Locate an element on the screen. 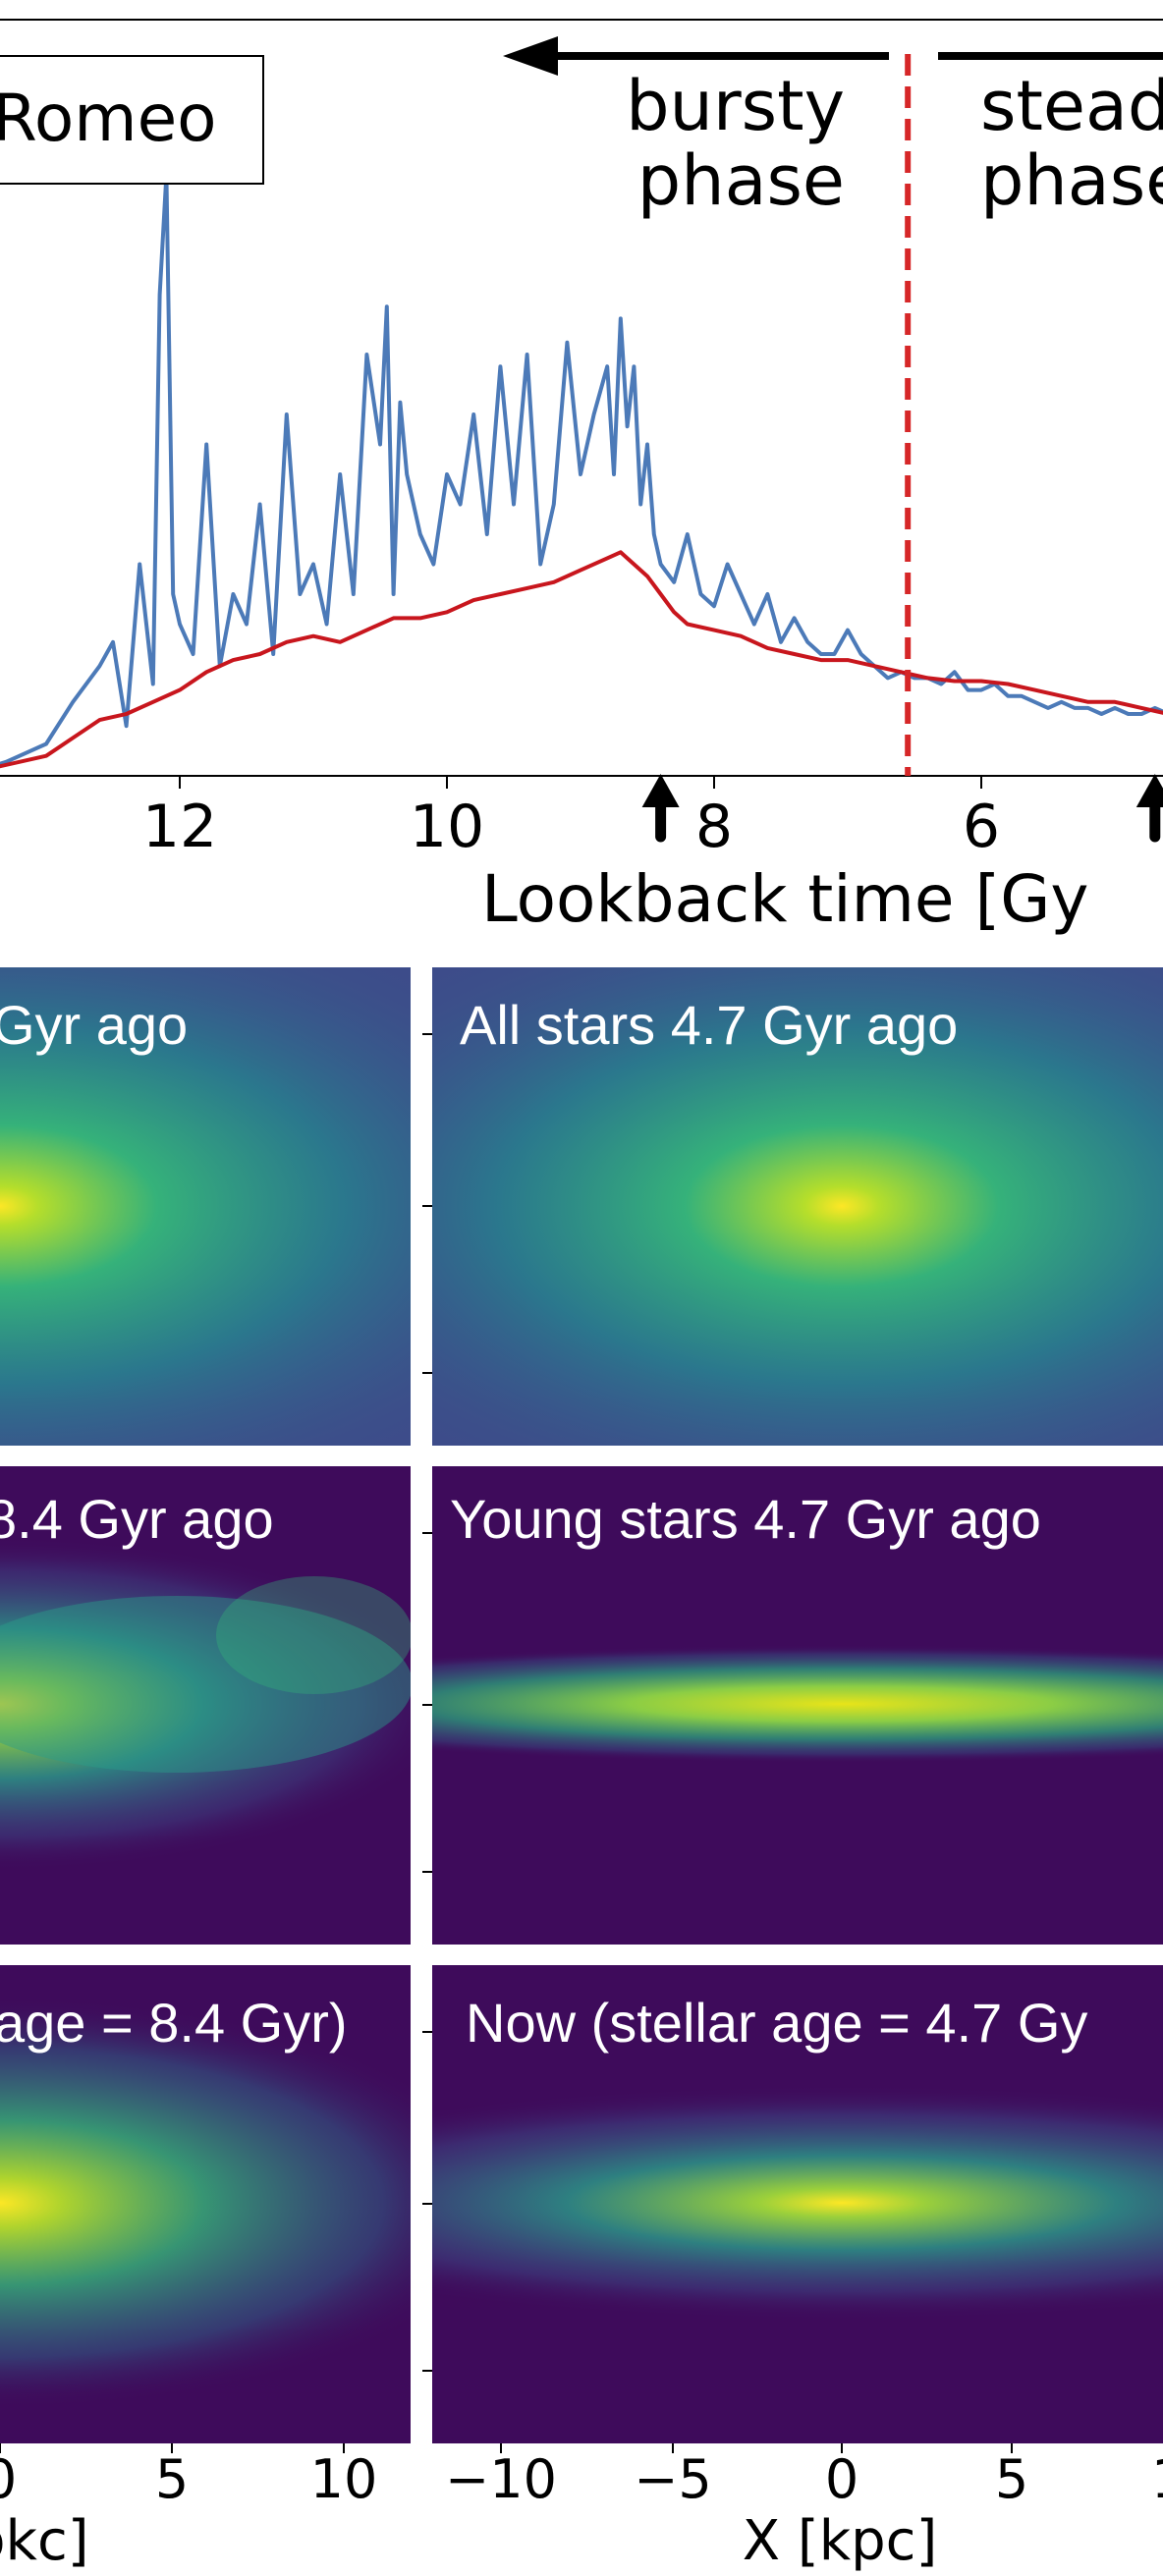  x-tick-label: 6 is located at coordinates (982, 827).